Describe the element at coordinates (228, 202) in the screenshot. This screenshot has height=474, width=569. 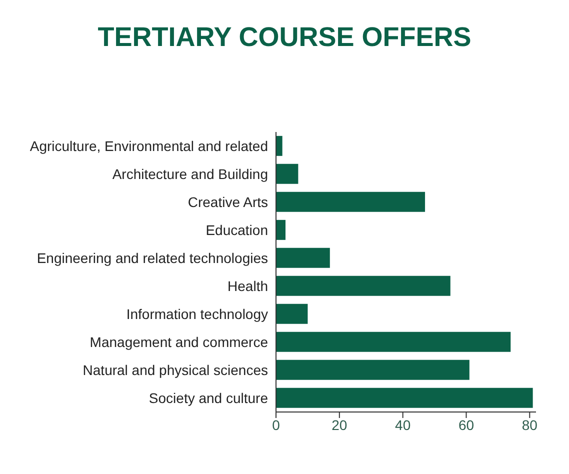
I see `y-tick-label: Creative Arts` at that location.